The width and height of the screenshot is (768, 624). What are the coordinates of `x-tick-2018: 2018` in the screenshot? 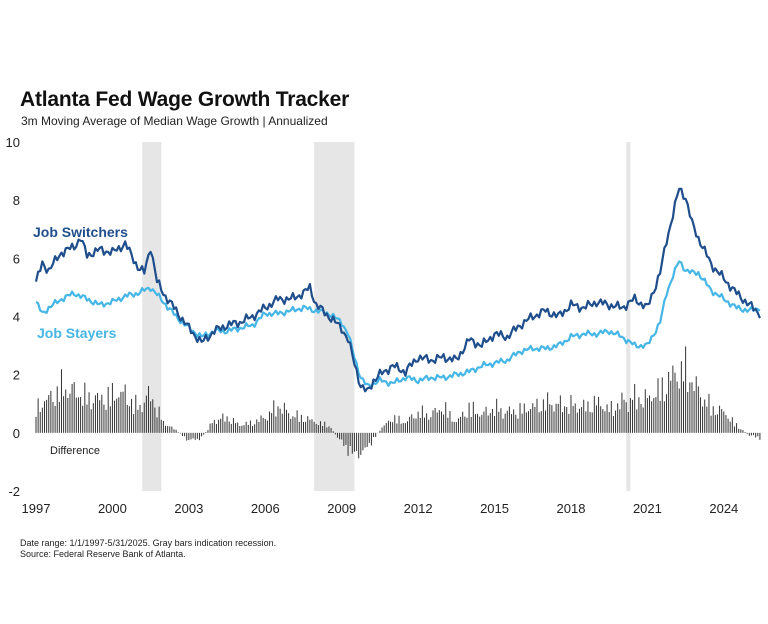 It's located at (571, 508).